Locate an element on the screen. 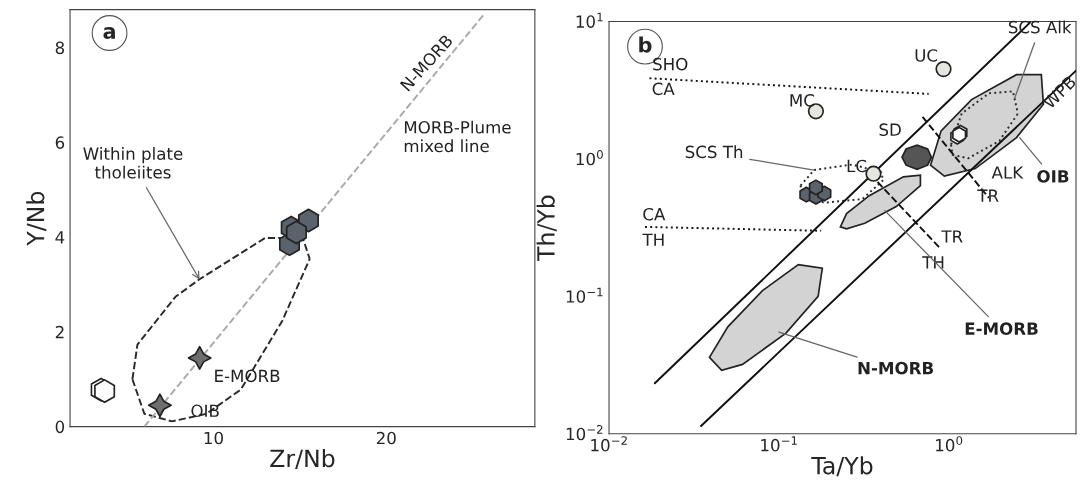 This screenshot has width=1086, height=484. text: b is located at coordinates (645, 44).